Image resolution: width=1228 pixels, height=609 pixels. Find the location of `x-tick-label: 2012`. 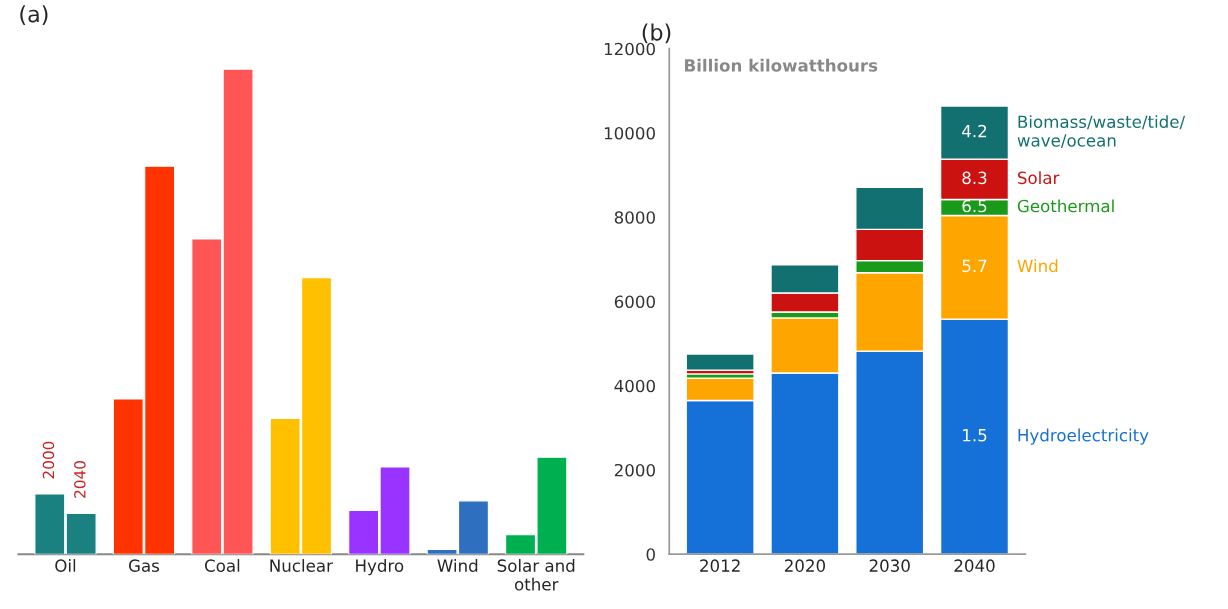

x-tick-label: 2012 is located at coordinates (720, 565).